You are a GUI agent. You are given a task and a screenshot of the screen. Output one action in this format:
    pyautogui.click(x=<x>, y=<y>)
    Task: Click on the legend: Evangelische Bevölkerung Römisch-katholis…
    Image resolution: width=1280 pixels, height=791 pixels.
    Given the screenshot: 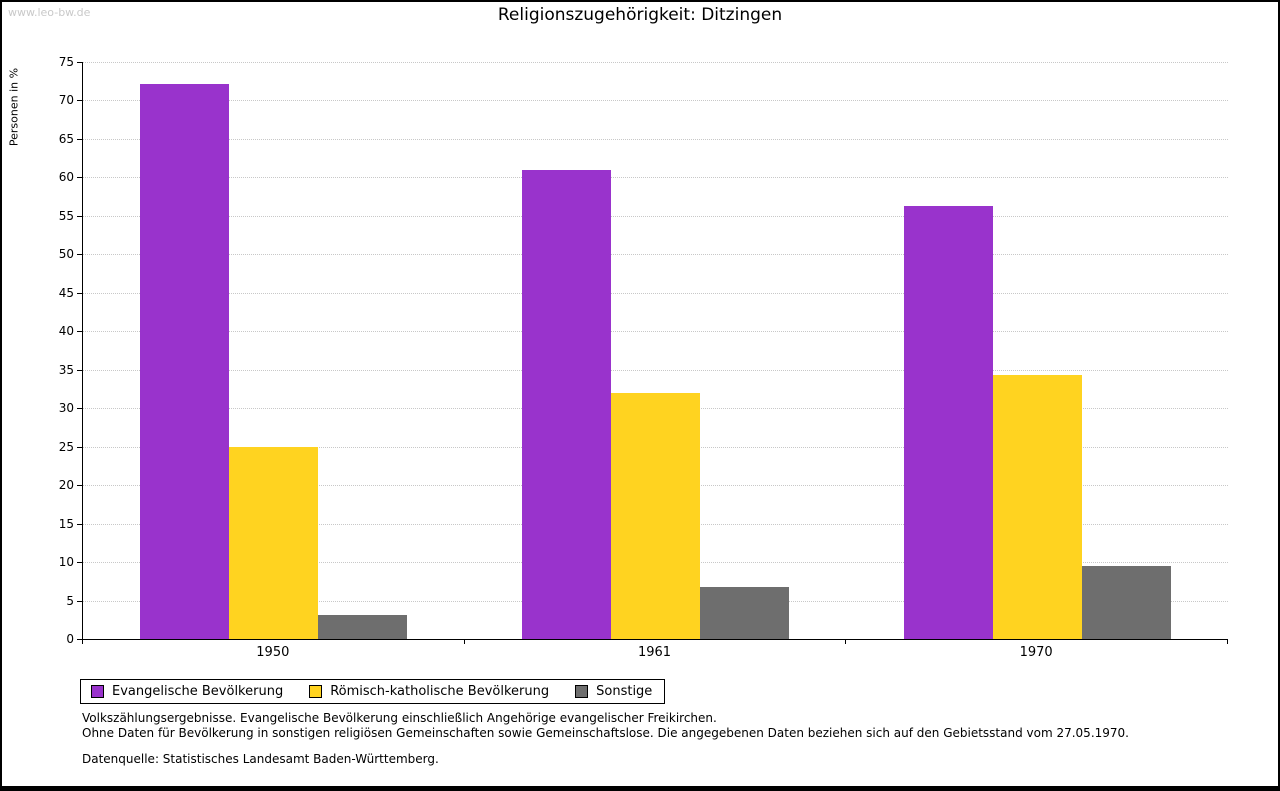 What is the action you would take?
    pyautogui.click(x=373, y=691)
    